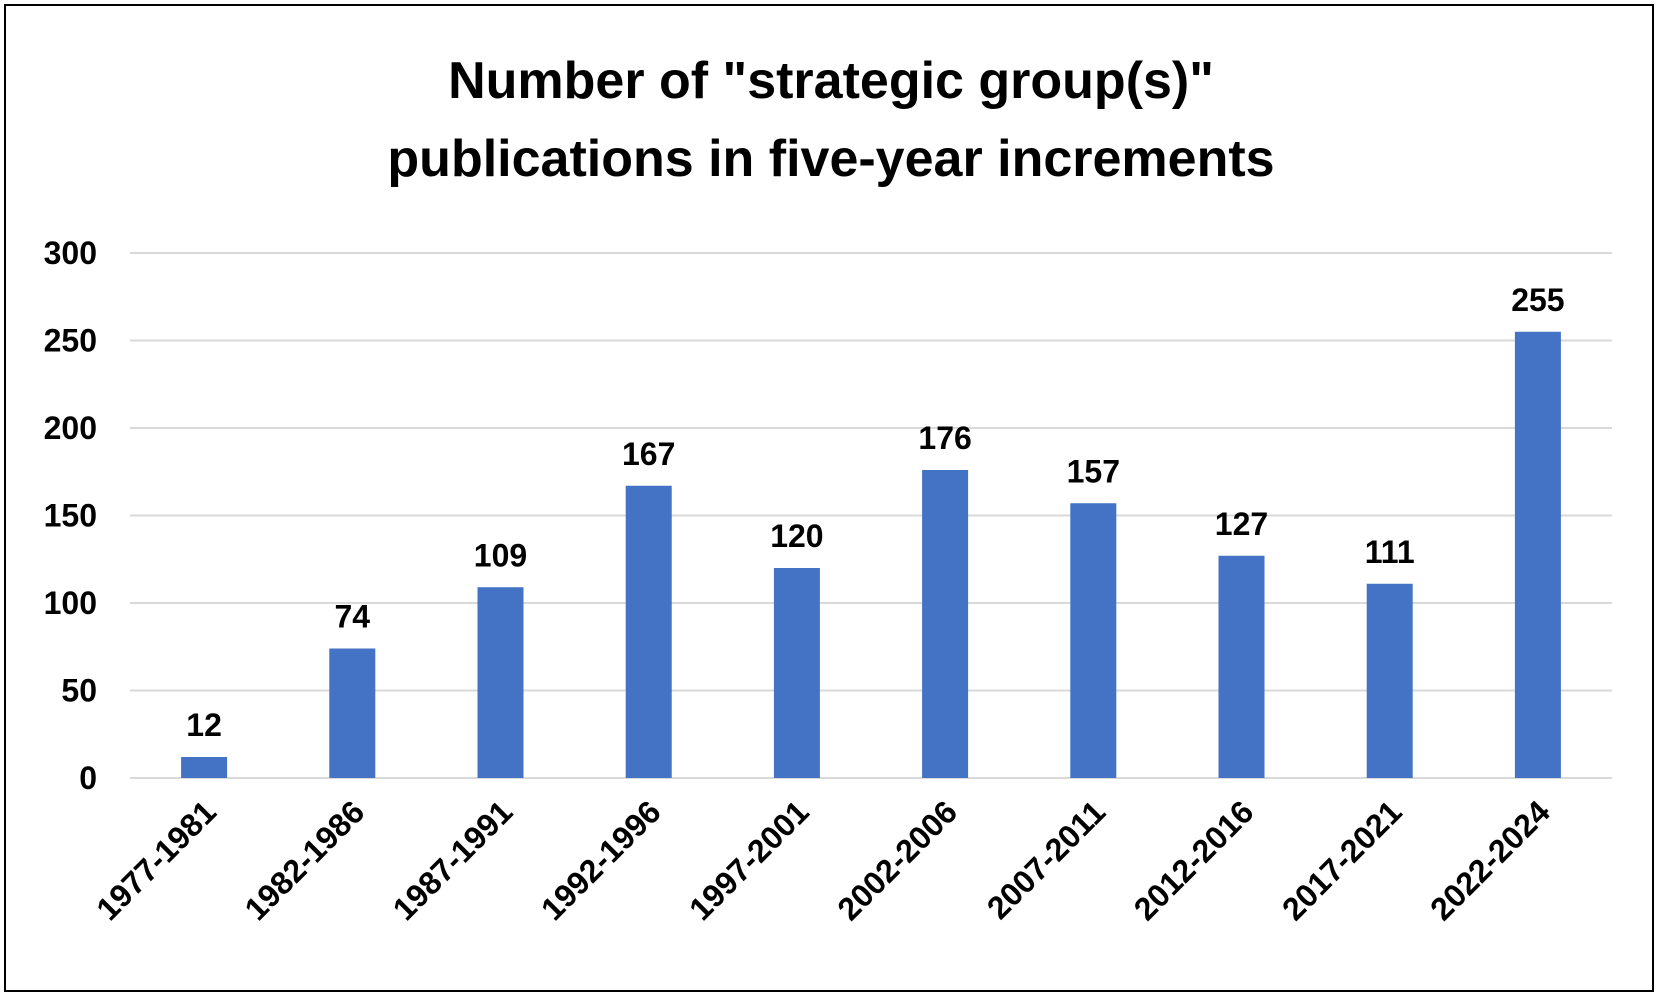 The width and height of the screenshot is (1663, 1003). What do you see at coordinates (70, 428) in the screenshot?
I see `y-tick-label: 200` at bounding box center [70, 428].